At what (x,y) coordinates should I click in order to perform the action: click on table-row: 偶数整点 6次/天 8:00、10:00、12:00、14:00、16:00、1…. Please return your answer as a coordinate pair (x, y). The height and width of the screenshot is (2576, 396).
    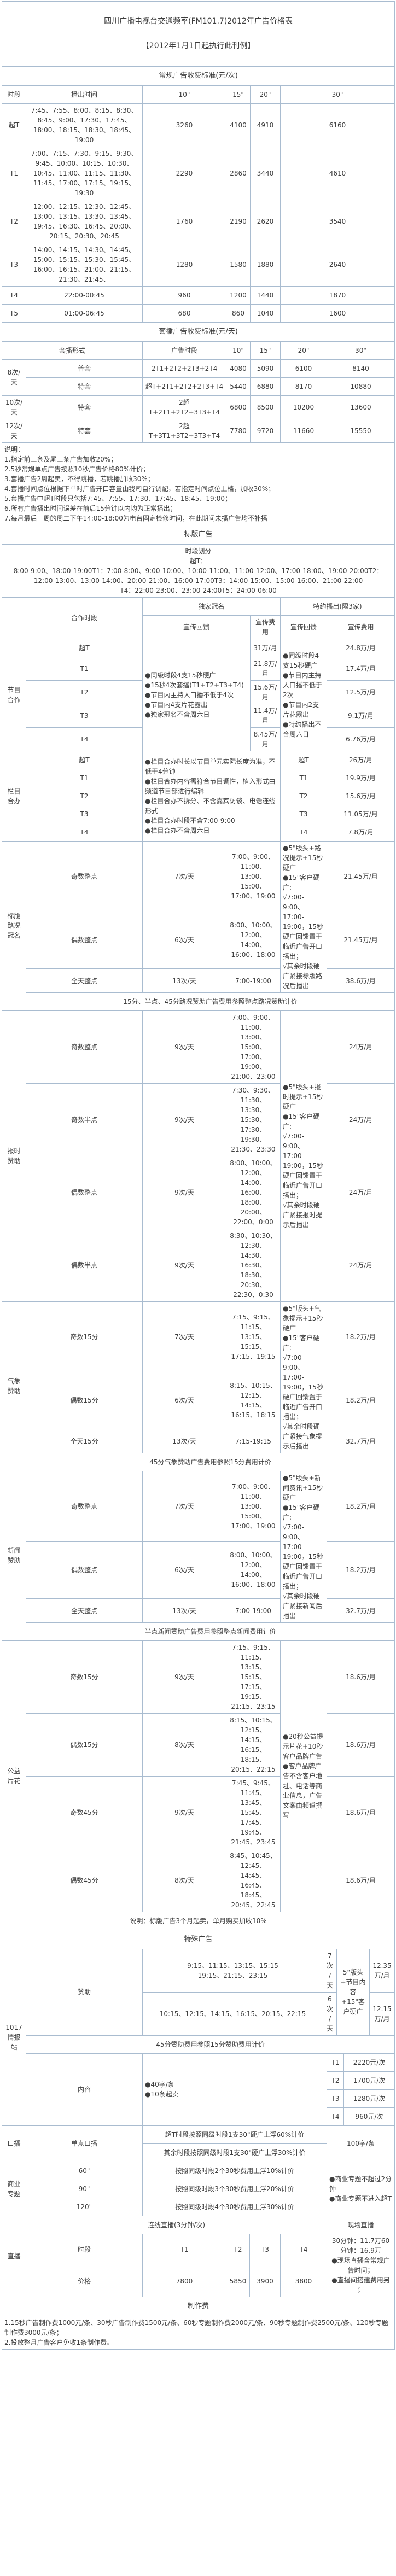
    Looking at the image, I should click on (198, 1570).